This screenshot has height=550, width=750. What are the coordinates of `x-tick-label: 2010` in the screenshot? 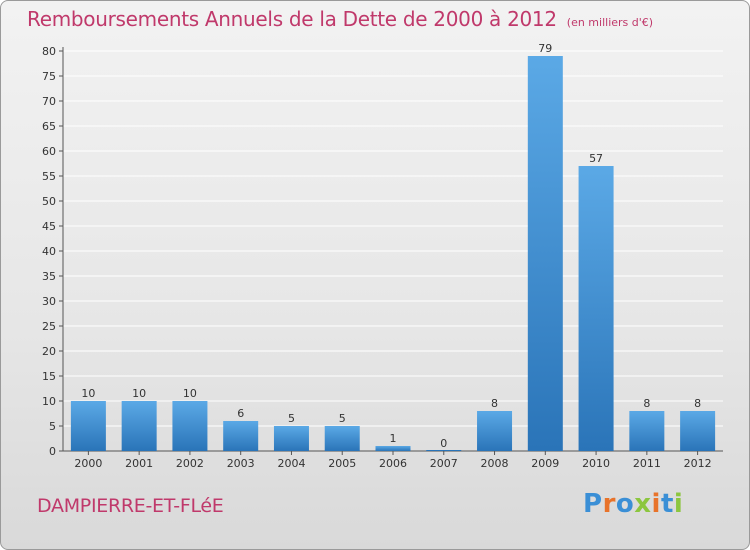 It's located at (596, 463).